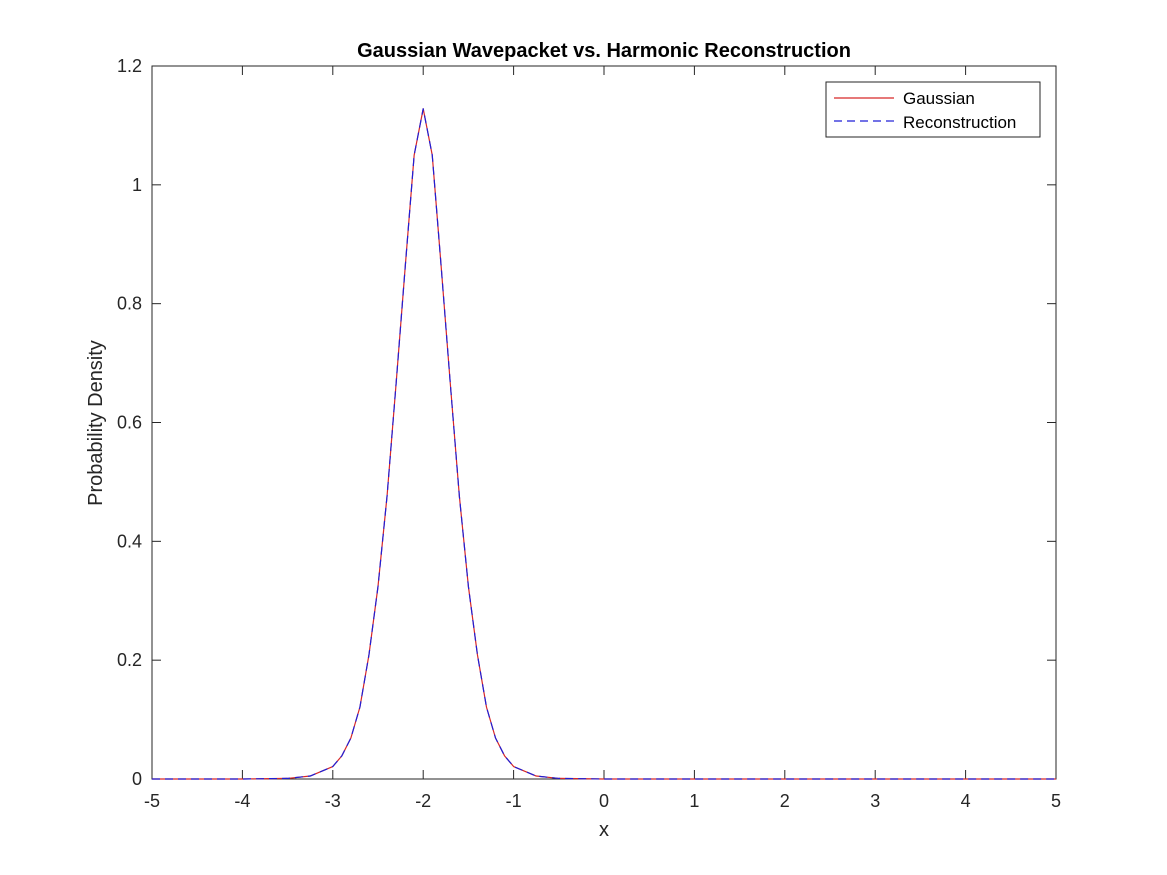  What do you see at coordinates (939, 98) in the screenshot?
I see `legend-label-gaussian: Gaussian` at bounding box center [939, 98].